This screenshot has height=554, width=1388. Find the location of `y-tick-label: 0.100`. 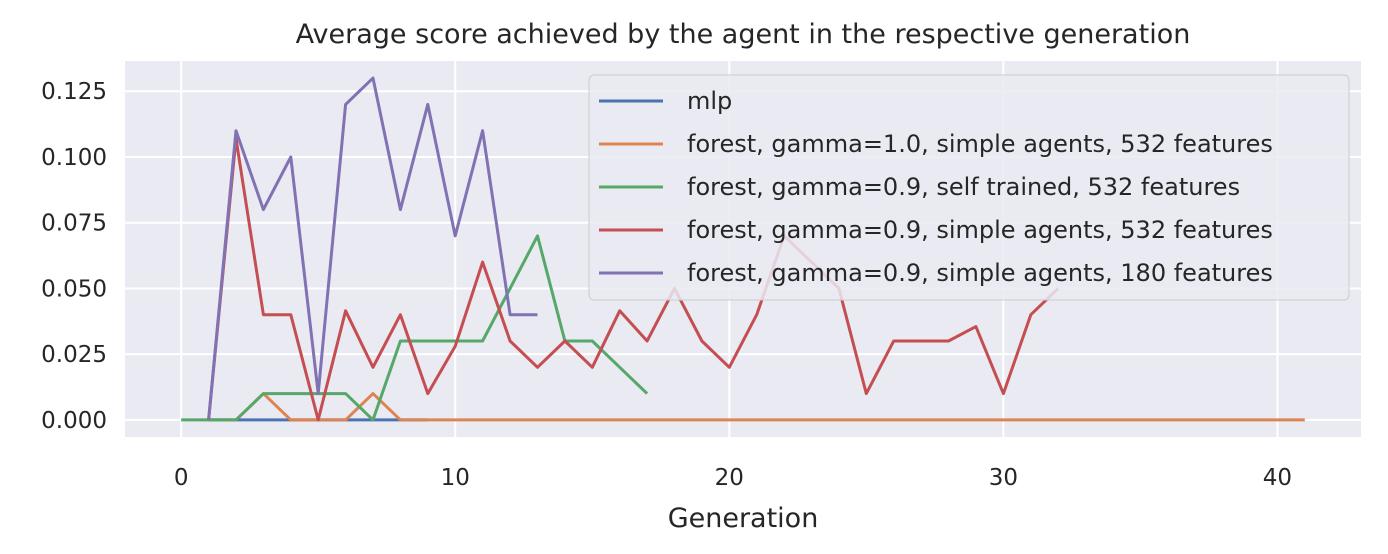

y-tick-label: 0.100 is located at coordinates (74, 158).